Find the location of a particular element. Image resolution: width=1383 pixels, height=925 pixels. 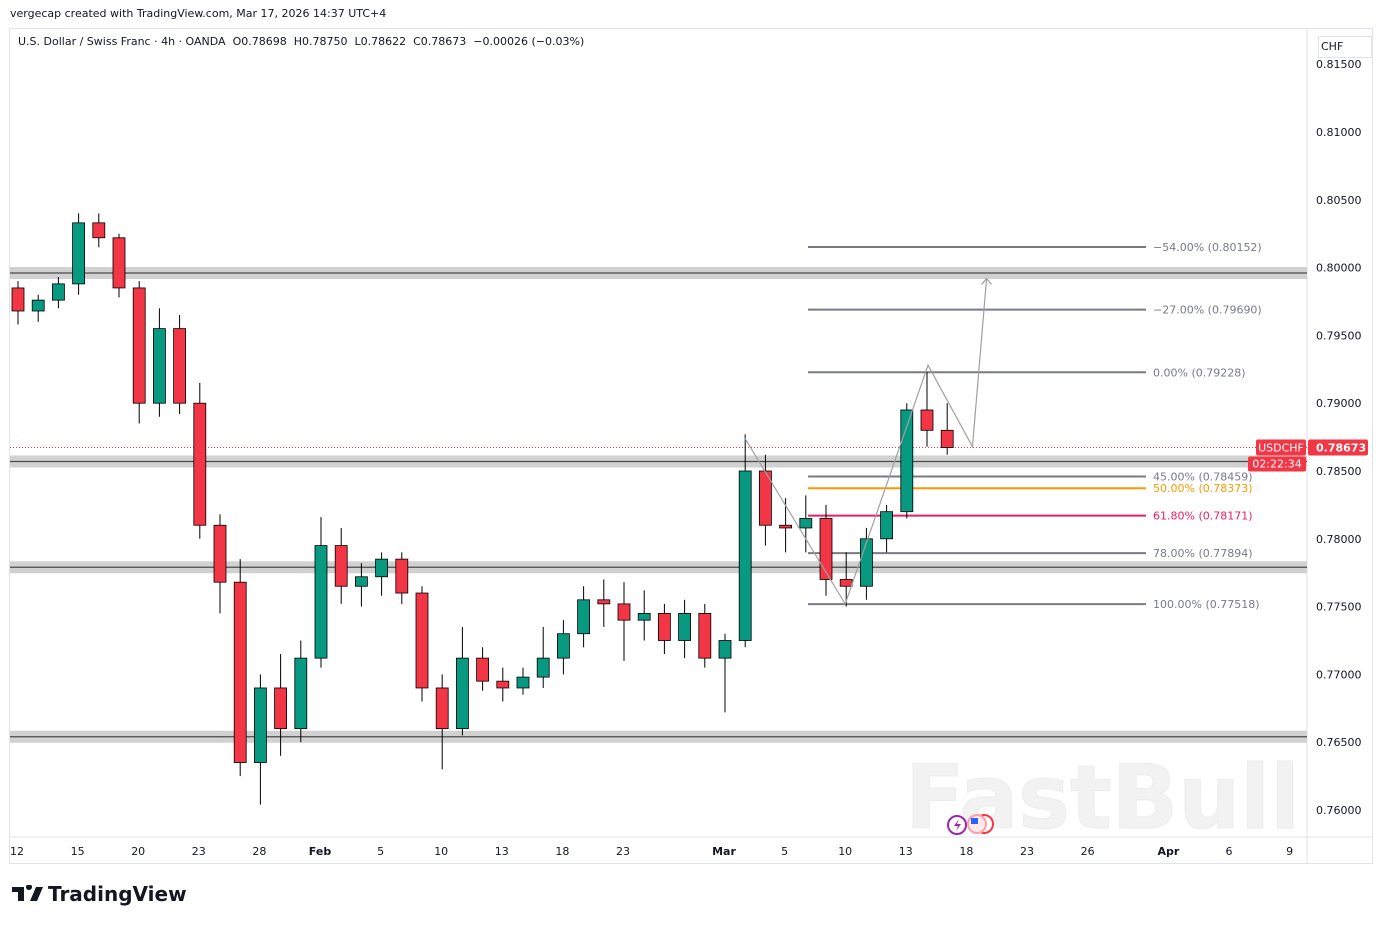

ohlc-open: O0.78698 is located at coordinates (259, 41).